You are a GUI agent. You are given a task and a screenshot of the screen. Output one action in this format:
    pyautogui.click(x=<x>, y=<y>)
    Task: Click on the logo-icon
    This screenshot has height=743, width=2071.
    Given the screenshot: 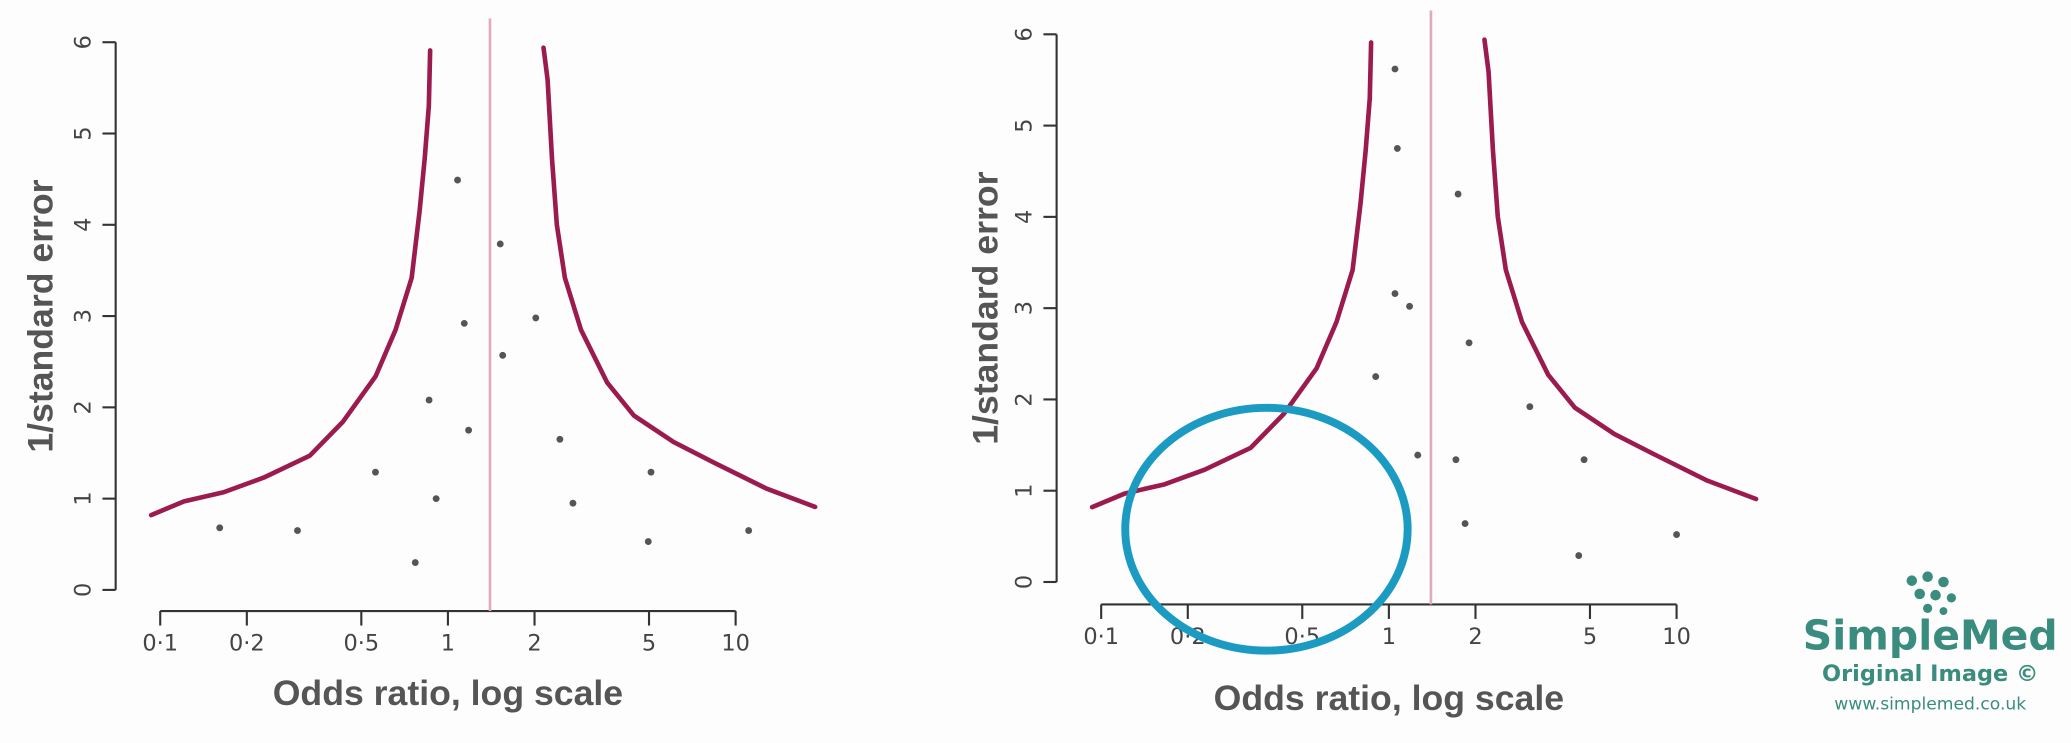 What is the action you would take?
    pyautogui.click(x=1931, y=593)
    